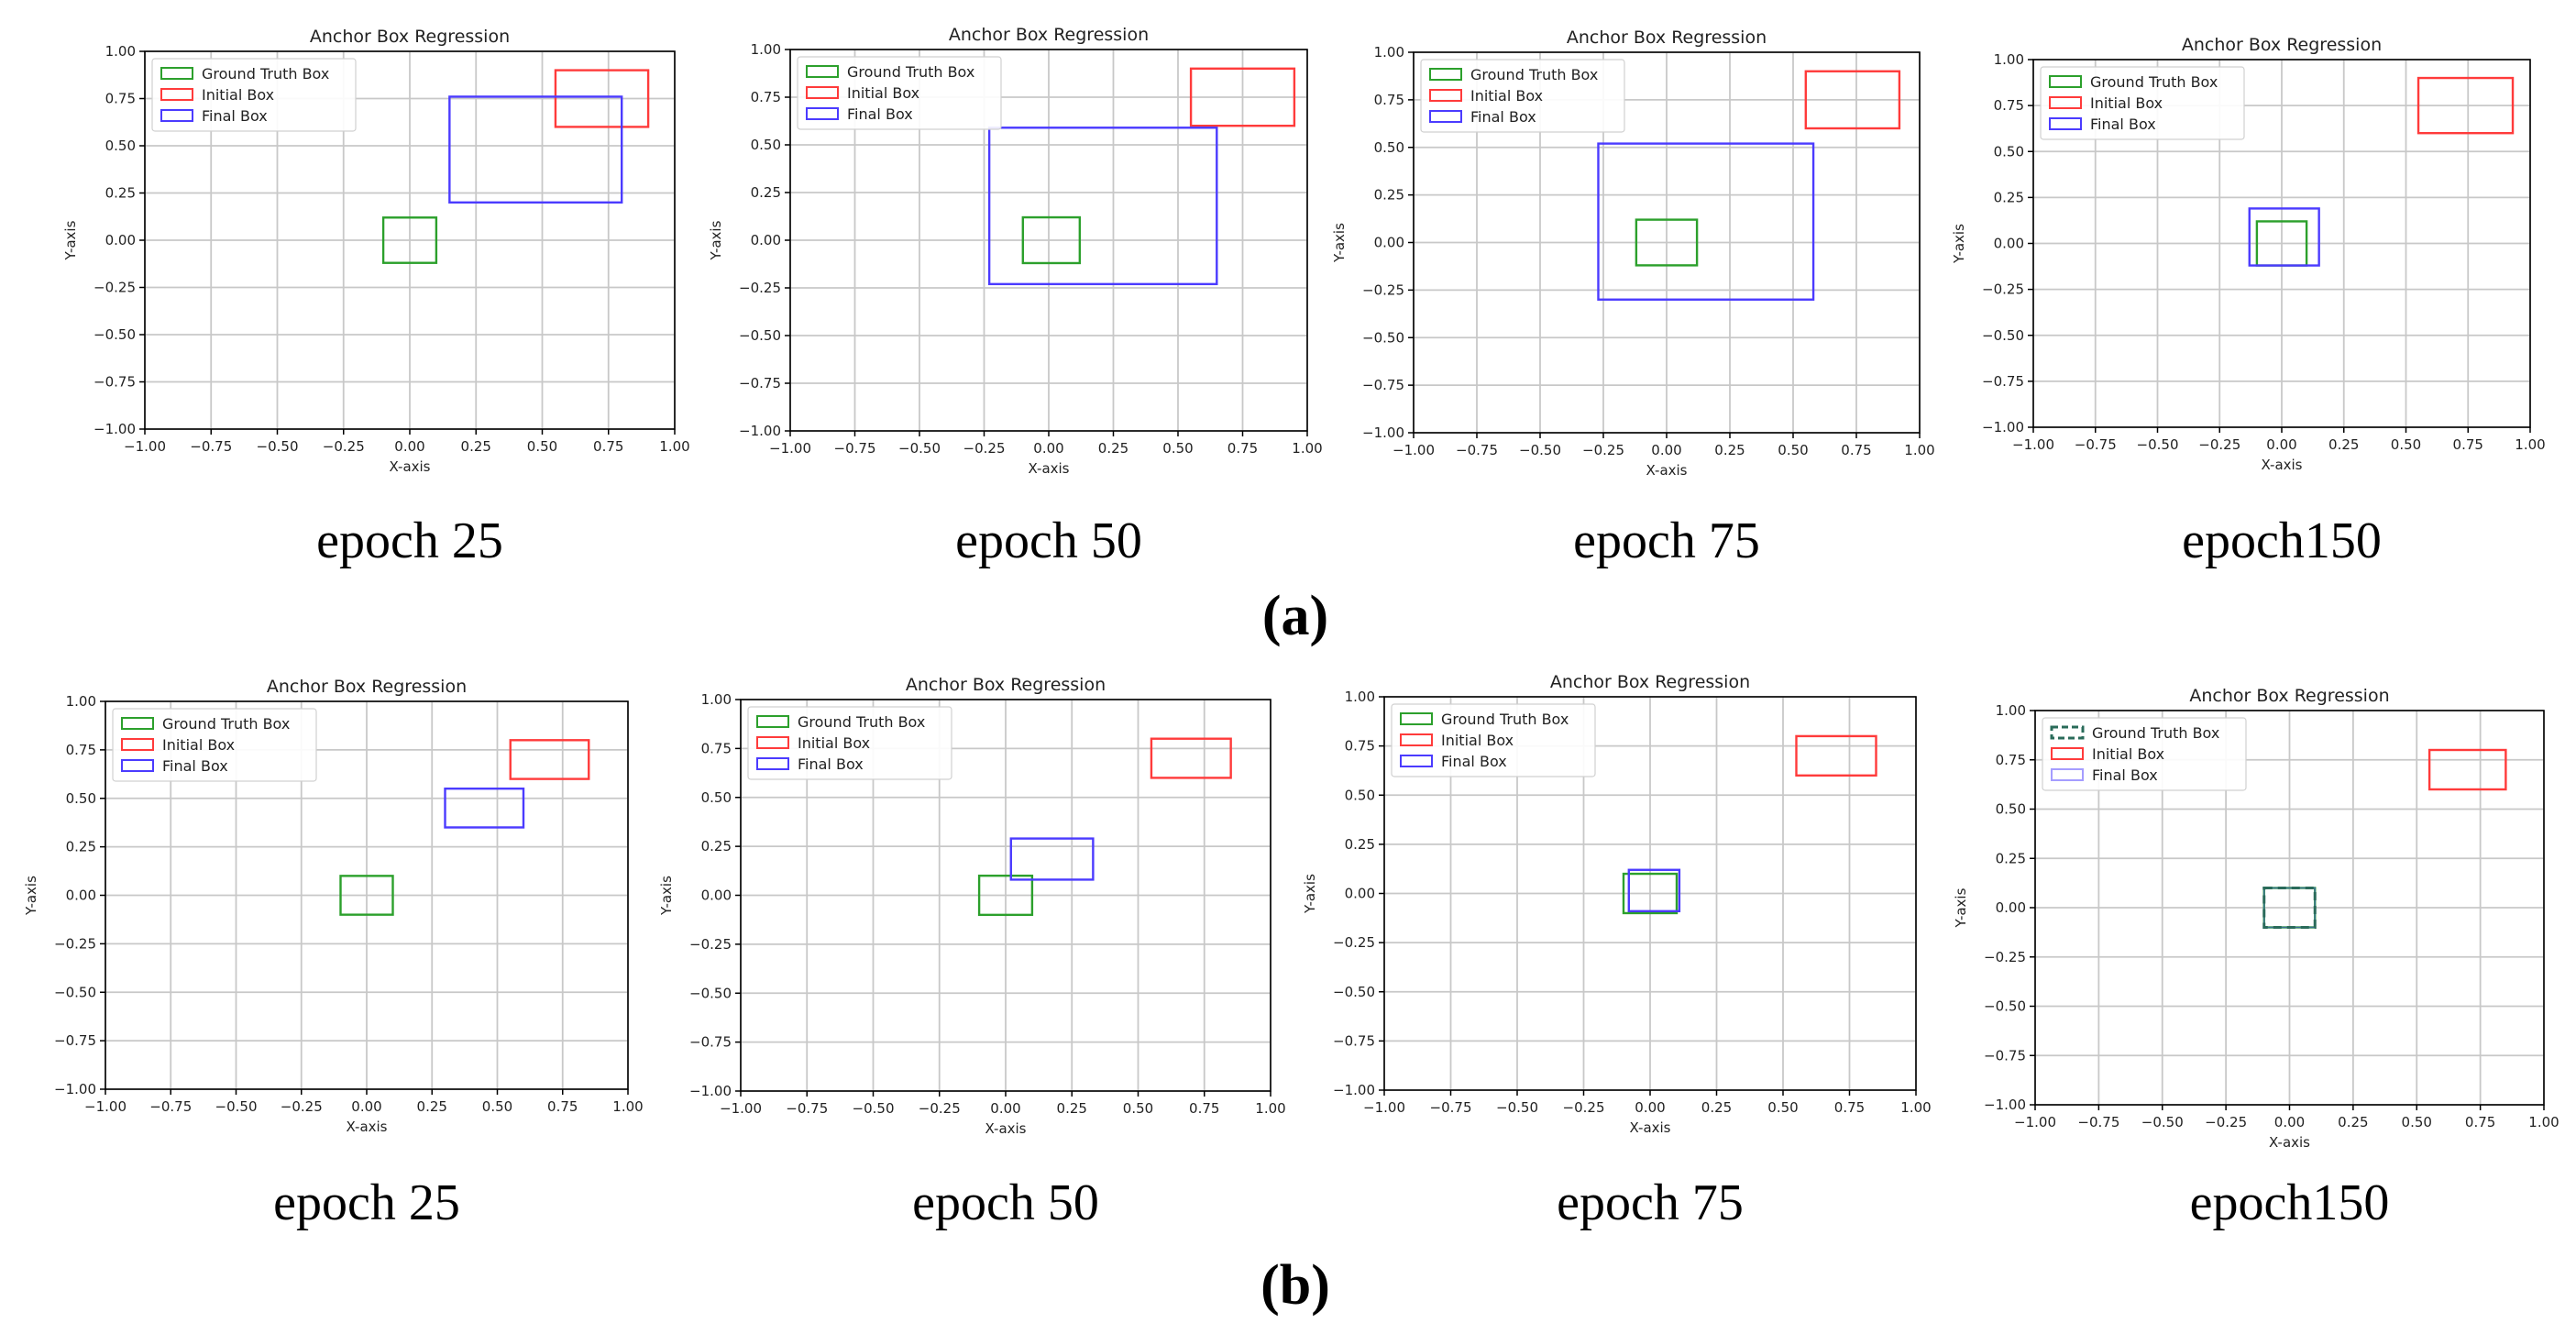 The height and width of the screenshot is (1334, 2576). What do you see at coordinates (1295, 616) in the screenshot?
I see `row-label-a: (a)` at bounding box center [1295, 616].